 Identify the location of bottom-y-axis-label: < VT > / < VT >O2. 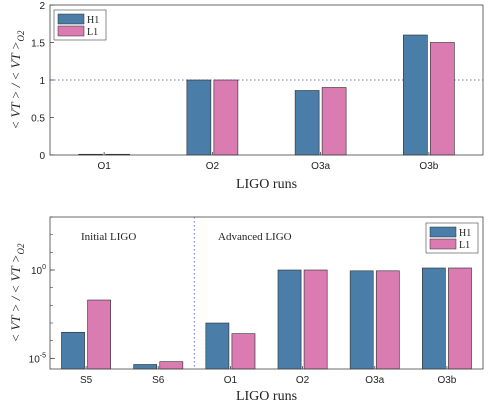
(17, 293).